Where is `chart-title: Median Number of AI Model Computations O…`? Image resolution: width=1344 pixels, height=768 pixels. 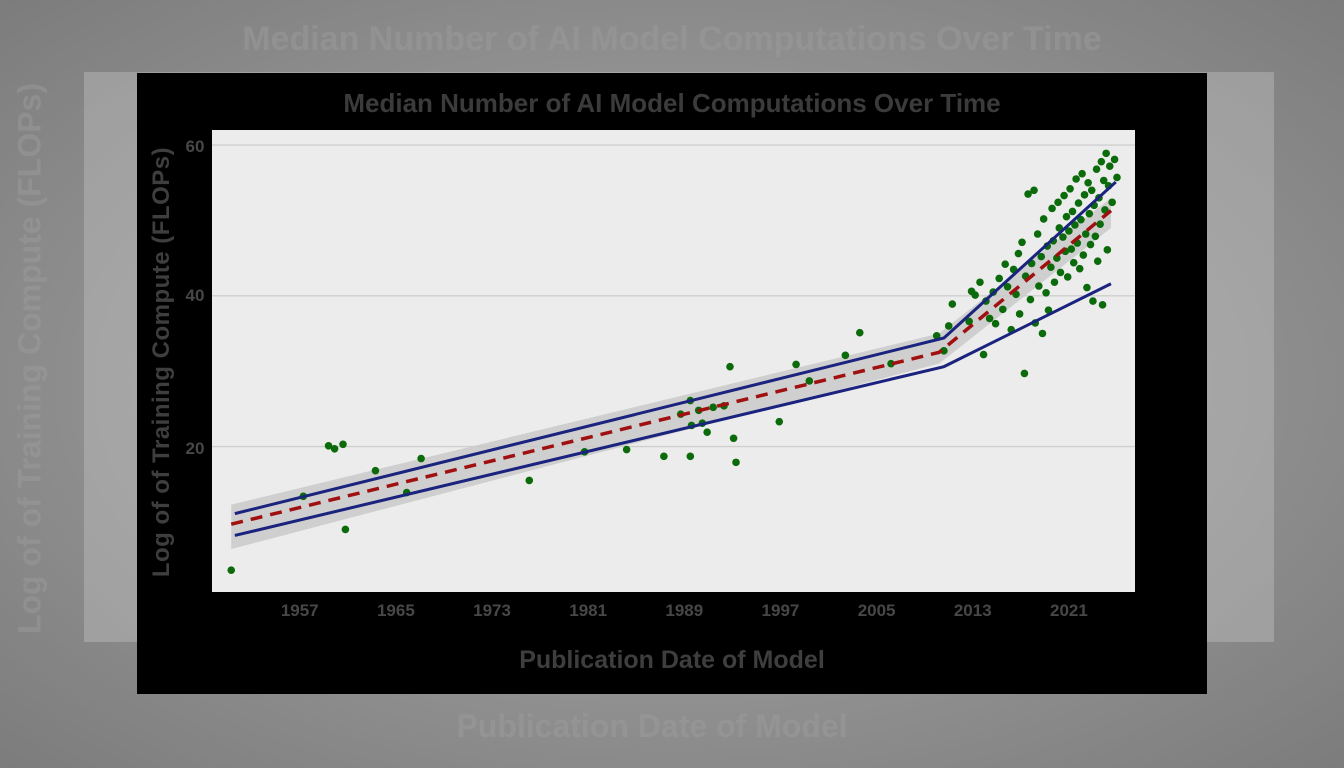
chart-title: Median Number of AI Model Computations O… is located at coordinates (672, 103).